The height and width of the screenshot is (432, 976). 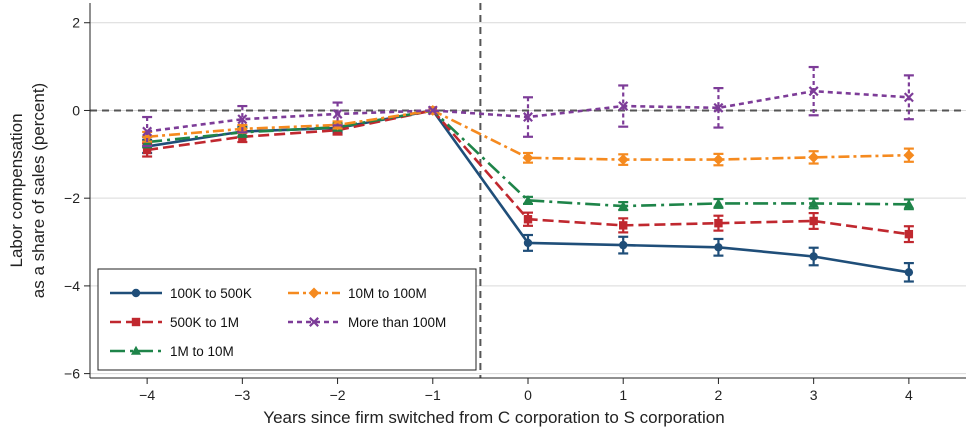 I want to click on x-tick-label: 0, so click(x=528, y=395).